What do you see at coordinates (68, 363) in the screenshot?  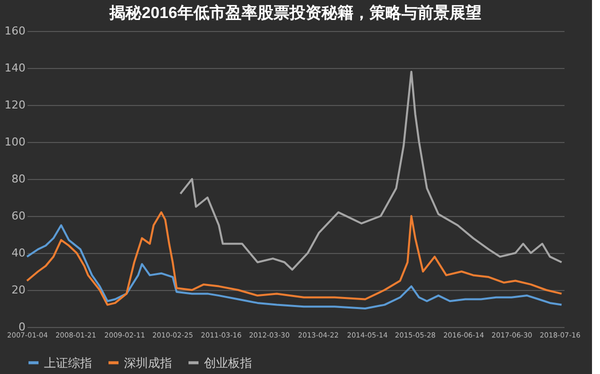 I see `legend-label: 上证综指` at bounding box center [68, 363].